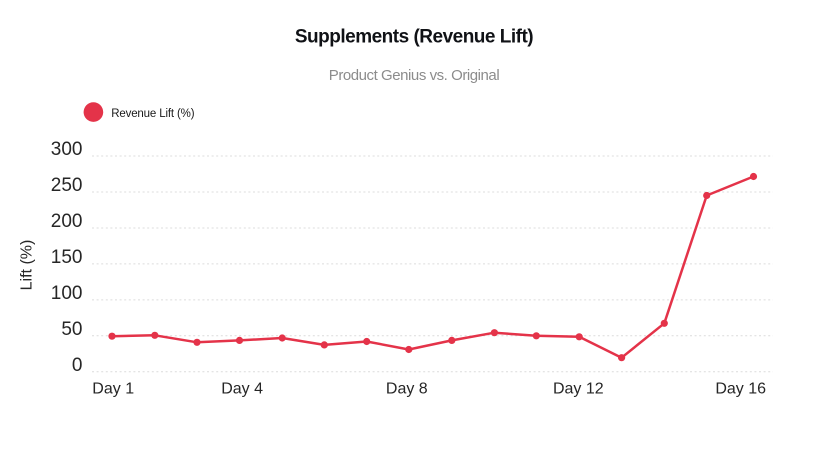 The image size is (828, 466). What do you see at coordinates (67, 293) in the screenshot?
I see `svg-text: 100` at bounding box center [67, 293].